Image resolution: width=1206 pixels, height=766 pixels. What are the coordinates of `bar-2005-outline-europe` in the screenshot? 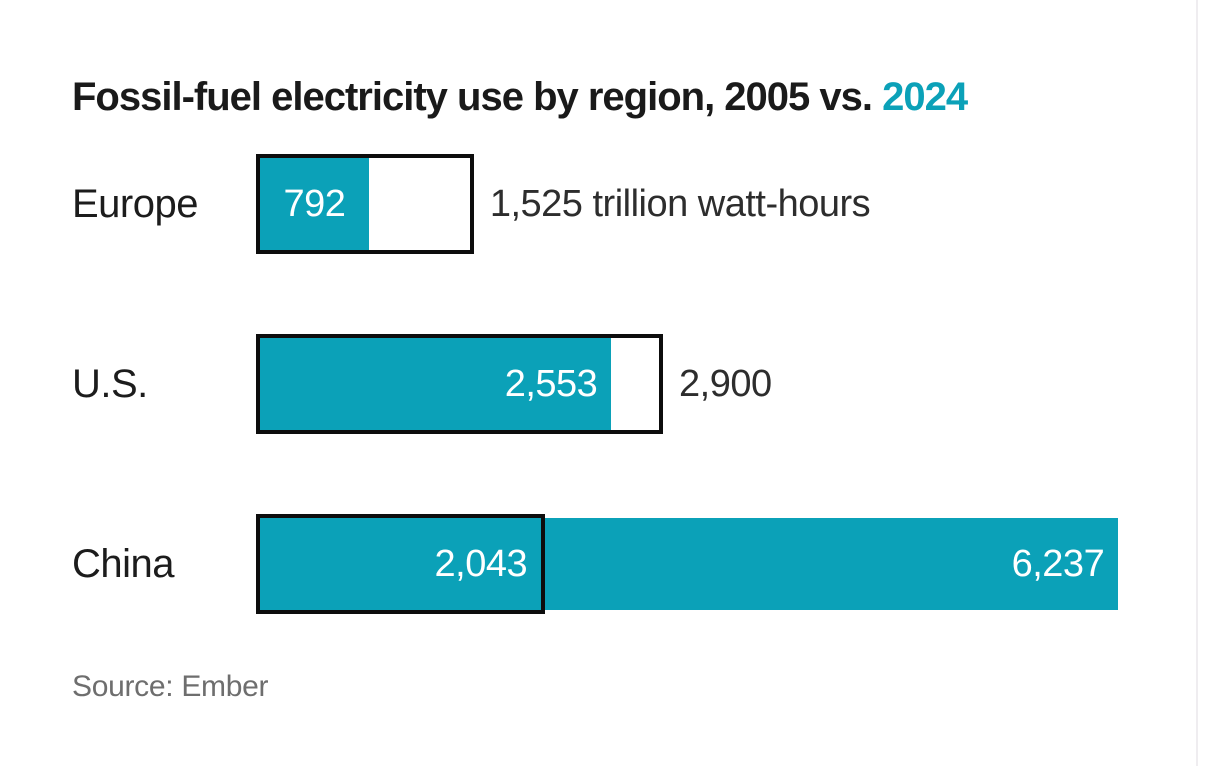 It's located at (365, 204).